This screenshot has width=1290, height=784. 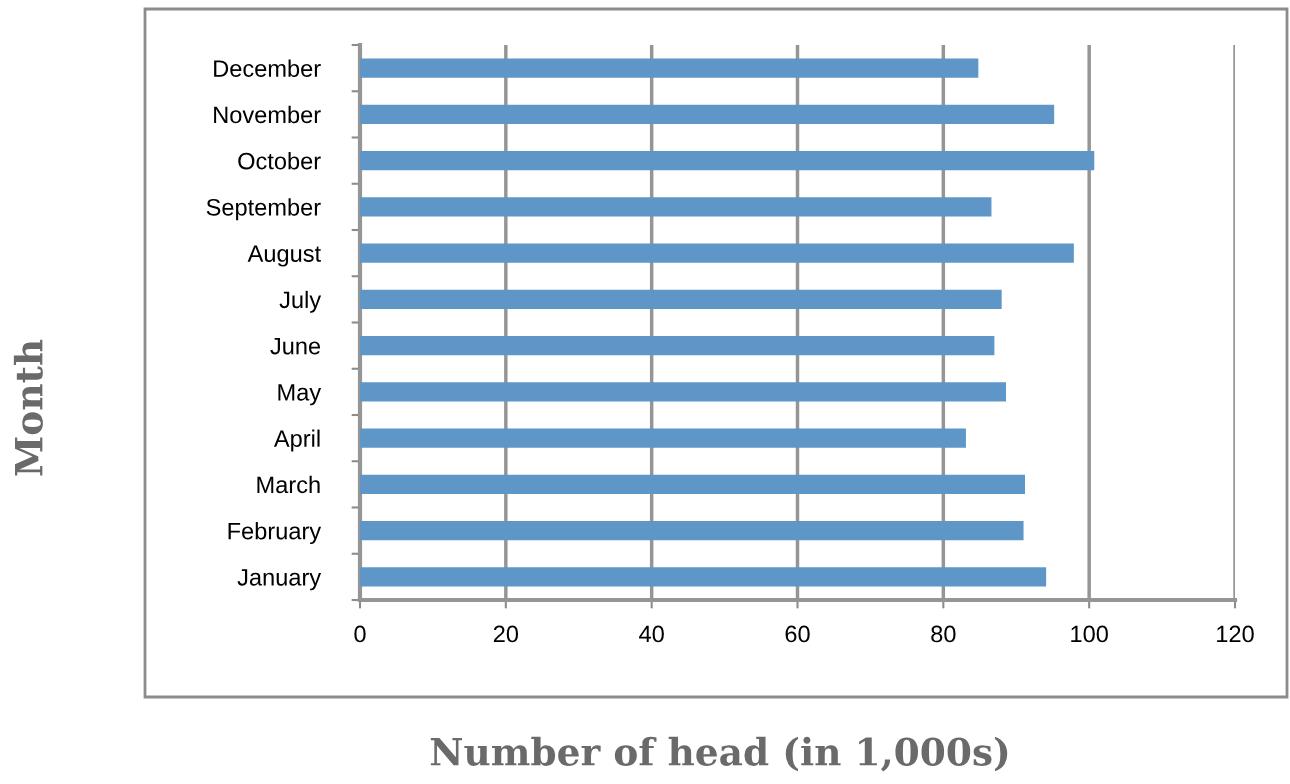 What do you see at coordinates (360, 634) in the screenshot?
I see `x-tick-label: 0` at bounding box center [360, 634].